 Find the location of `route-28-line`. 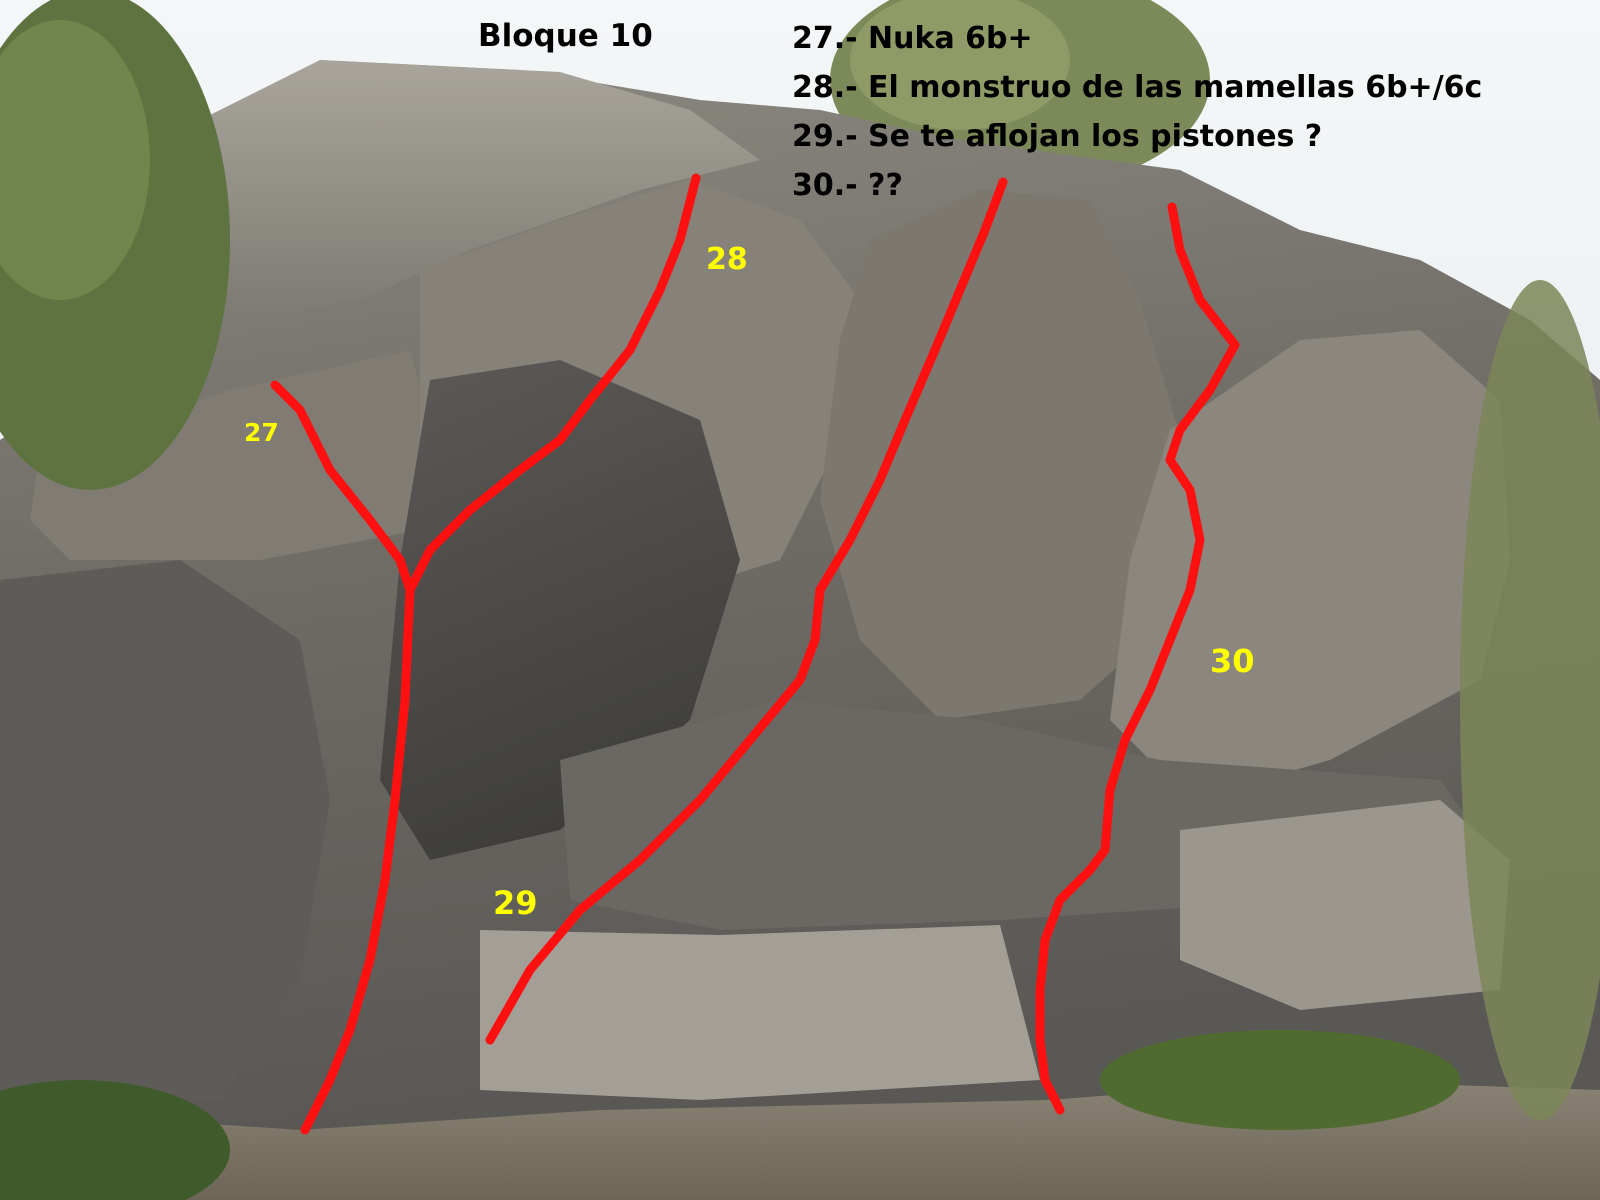

route-28-line is located at coordinates (553, 384).